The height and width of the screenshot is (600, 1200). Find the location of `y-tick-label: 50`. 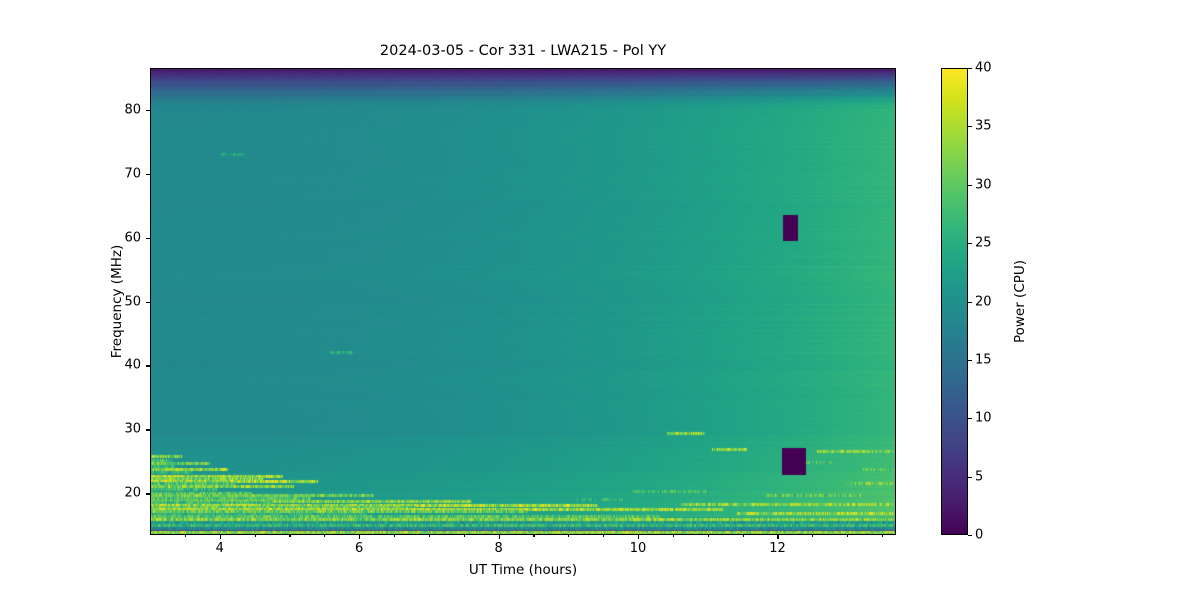

y-tick-label: 50 is located at coordinates (132, 301).